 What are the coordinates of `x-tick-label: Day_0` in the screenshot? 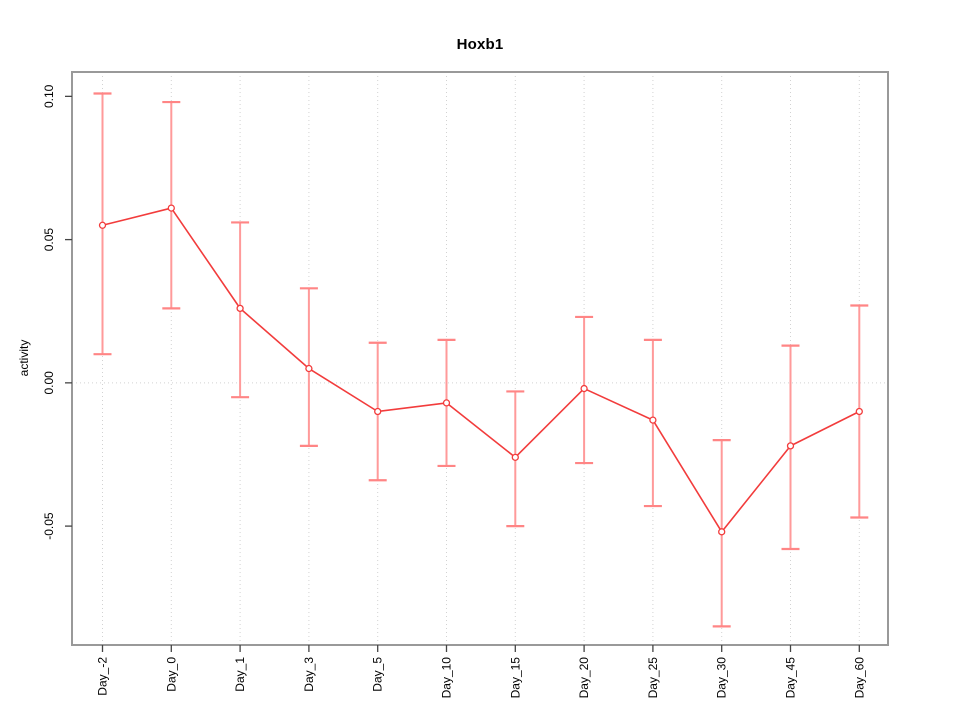 It's located at (171, 674).